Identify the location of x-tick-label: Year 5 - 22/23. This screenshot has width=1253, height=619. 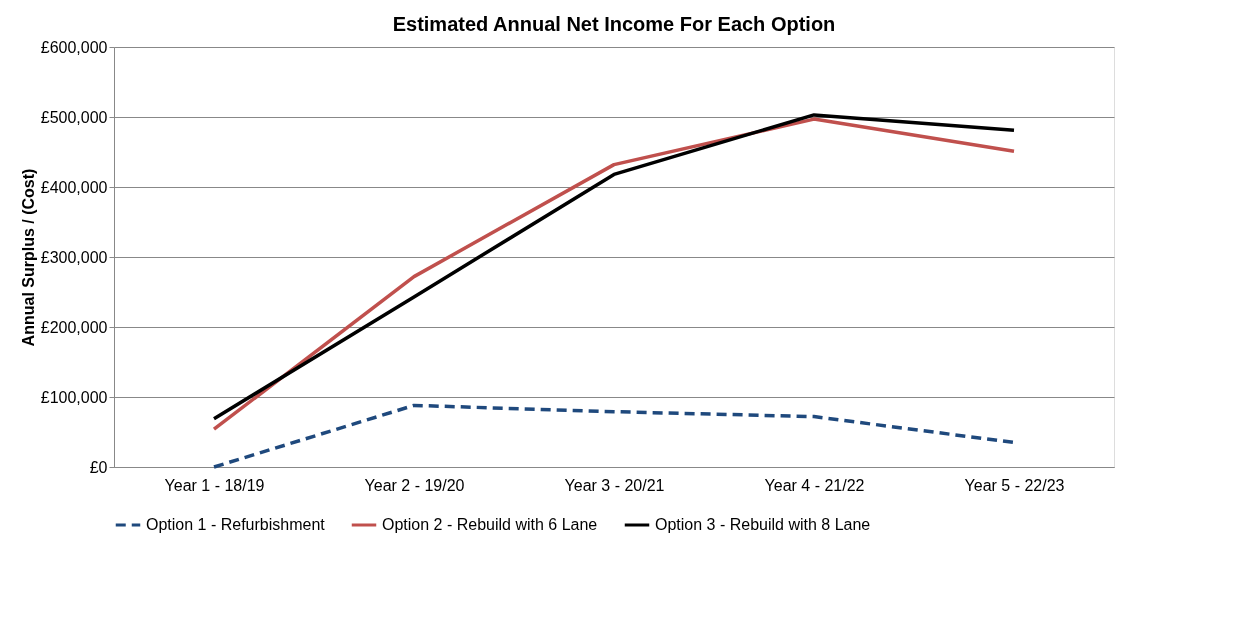
(1014, 485).